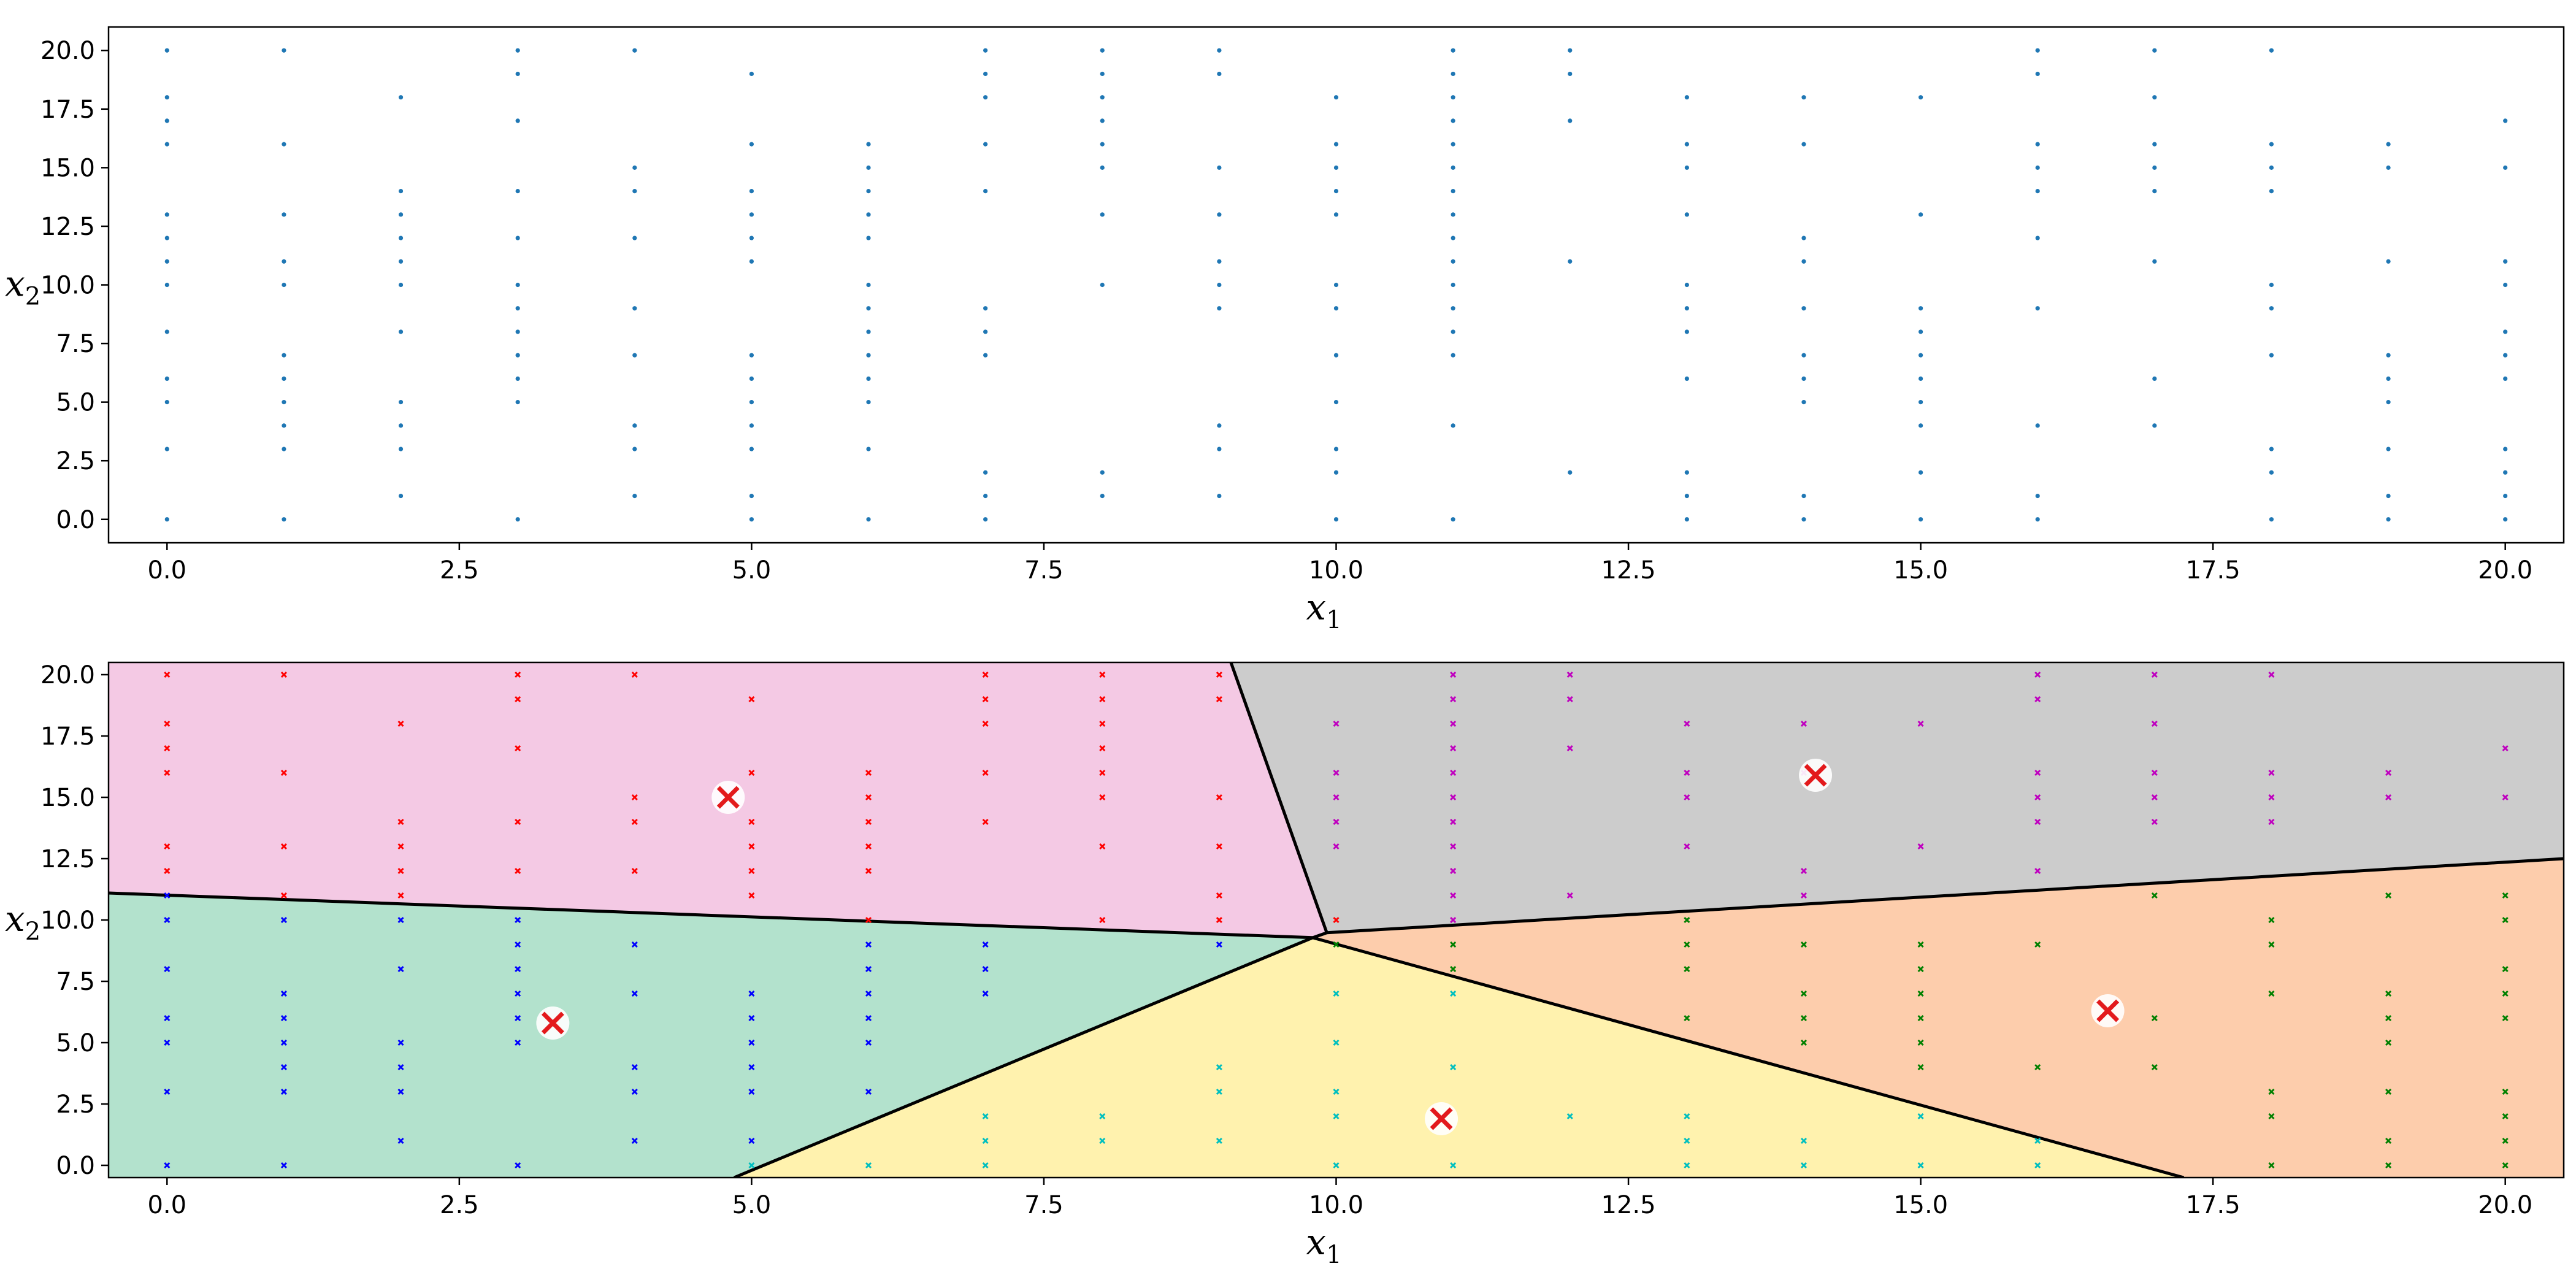 Image resolution: width=2576 pixels, height=1288 pixels. I want to click on y-axis-label: x2, so click(22, 922).